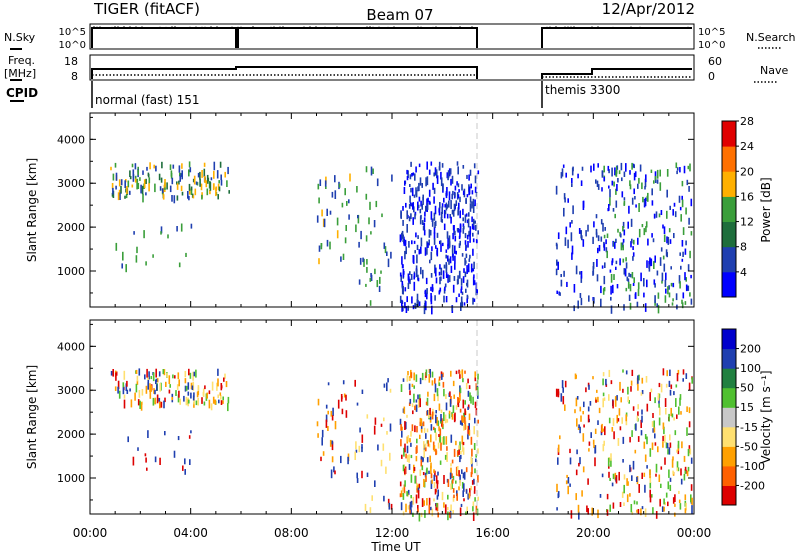 This screenshot has height=554, width=800. What do you see at coordinates (729, 475) in the screenshot?
I see `colorbar-swatch` at bounding box center [729, 475].